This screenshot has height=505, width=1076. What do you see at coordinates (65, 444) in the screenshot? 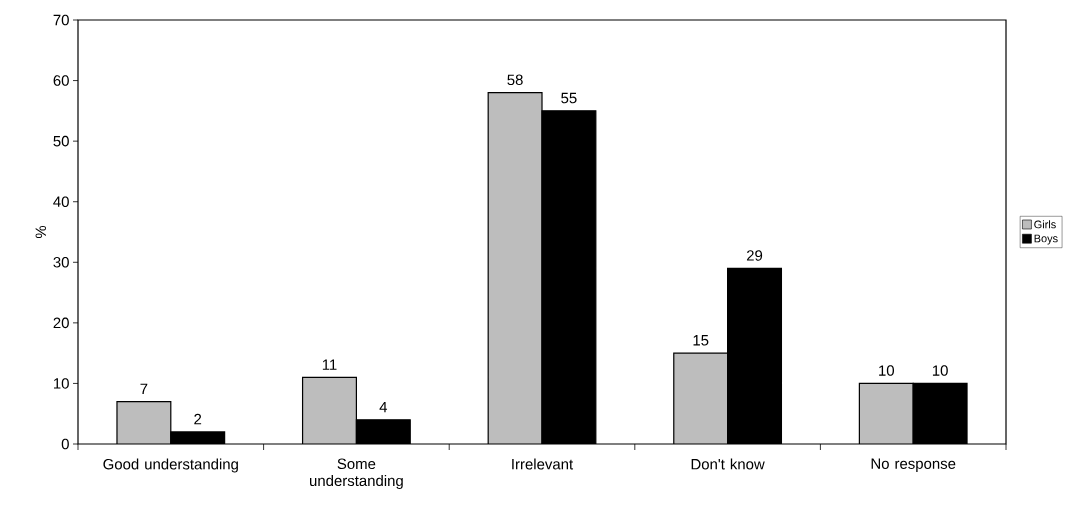
I see `y-tick-label: 0` at bounding box center [65, 444].